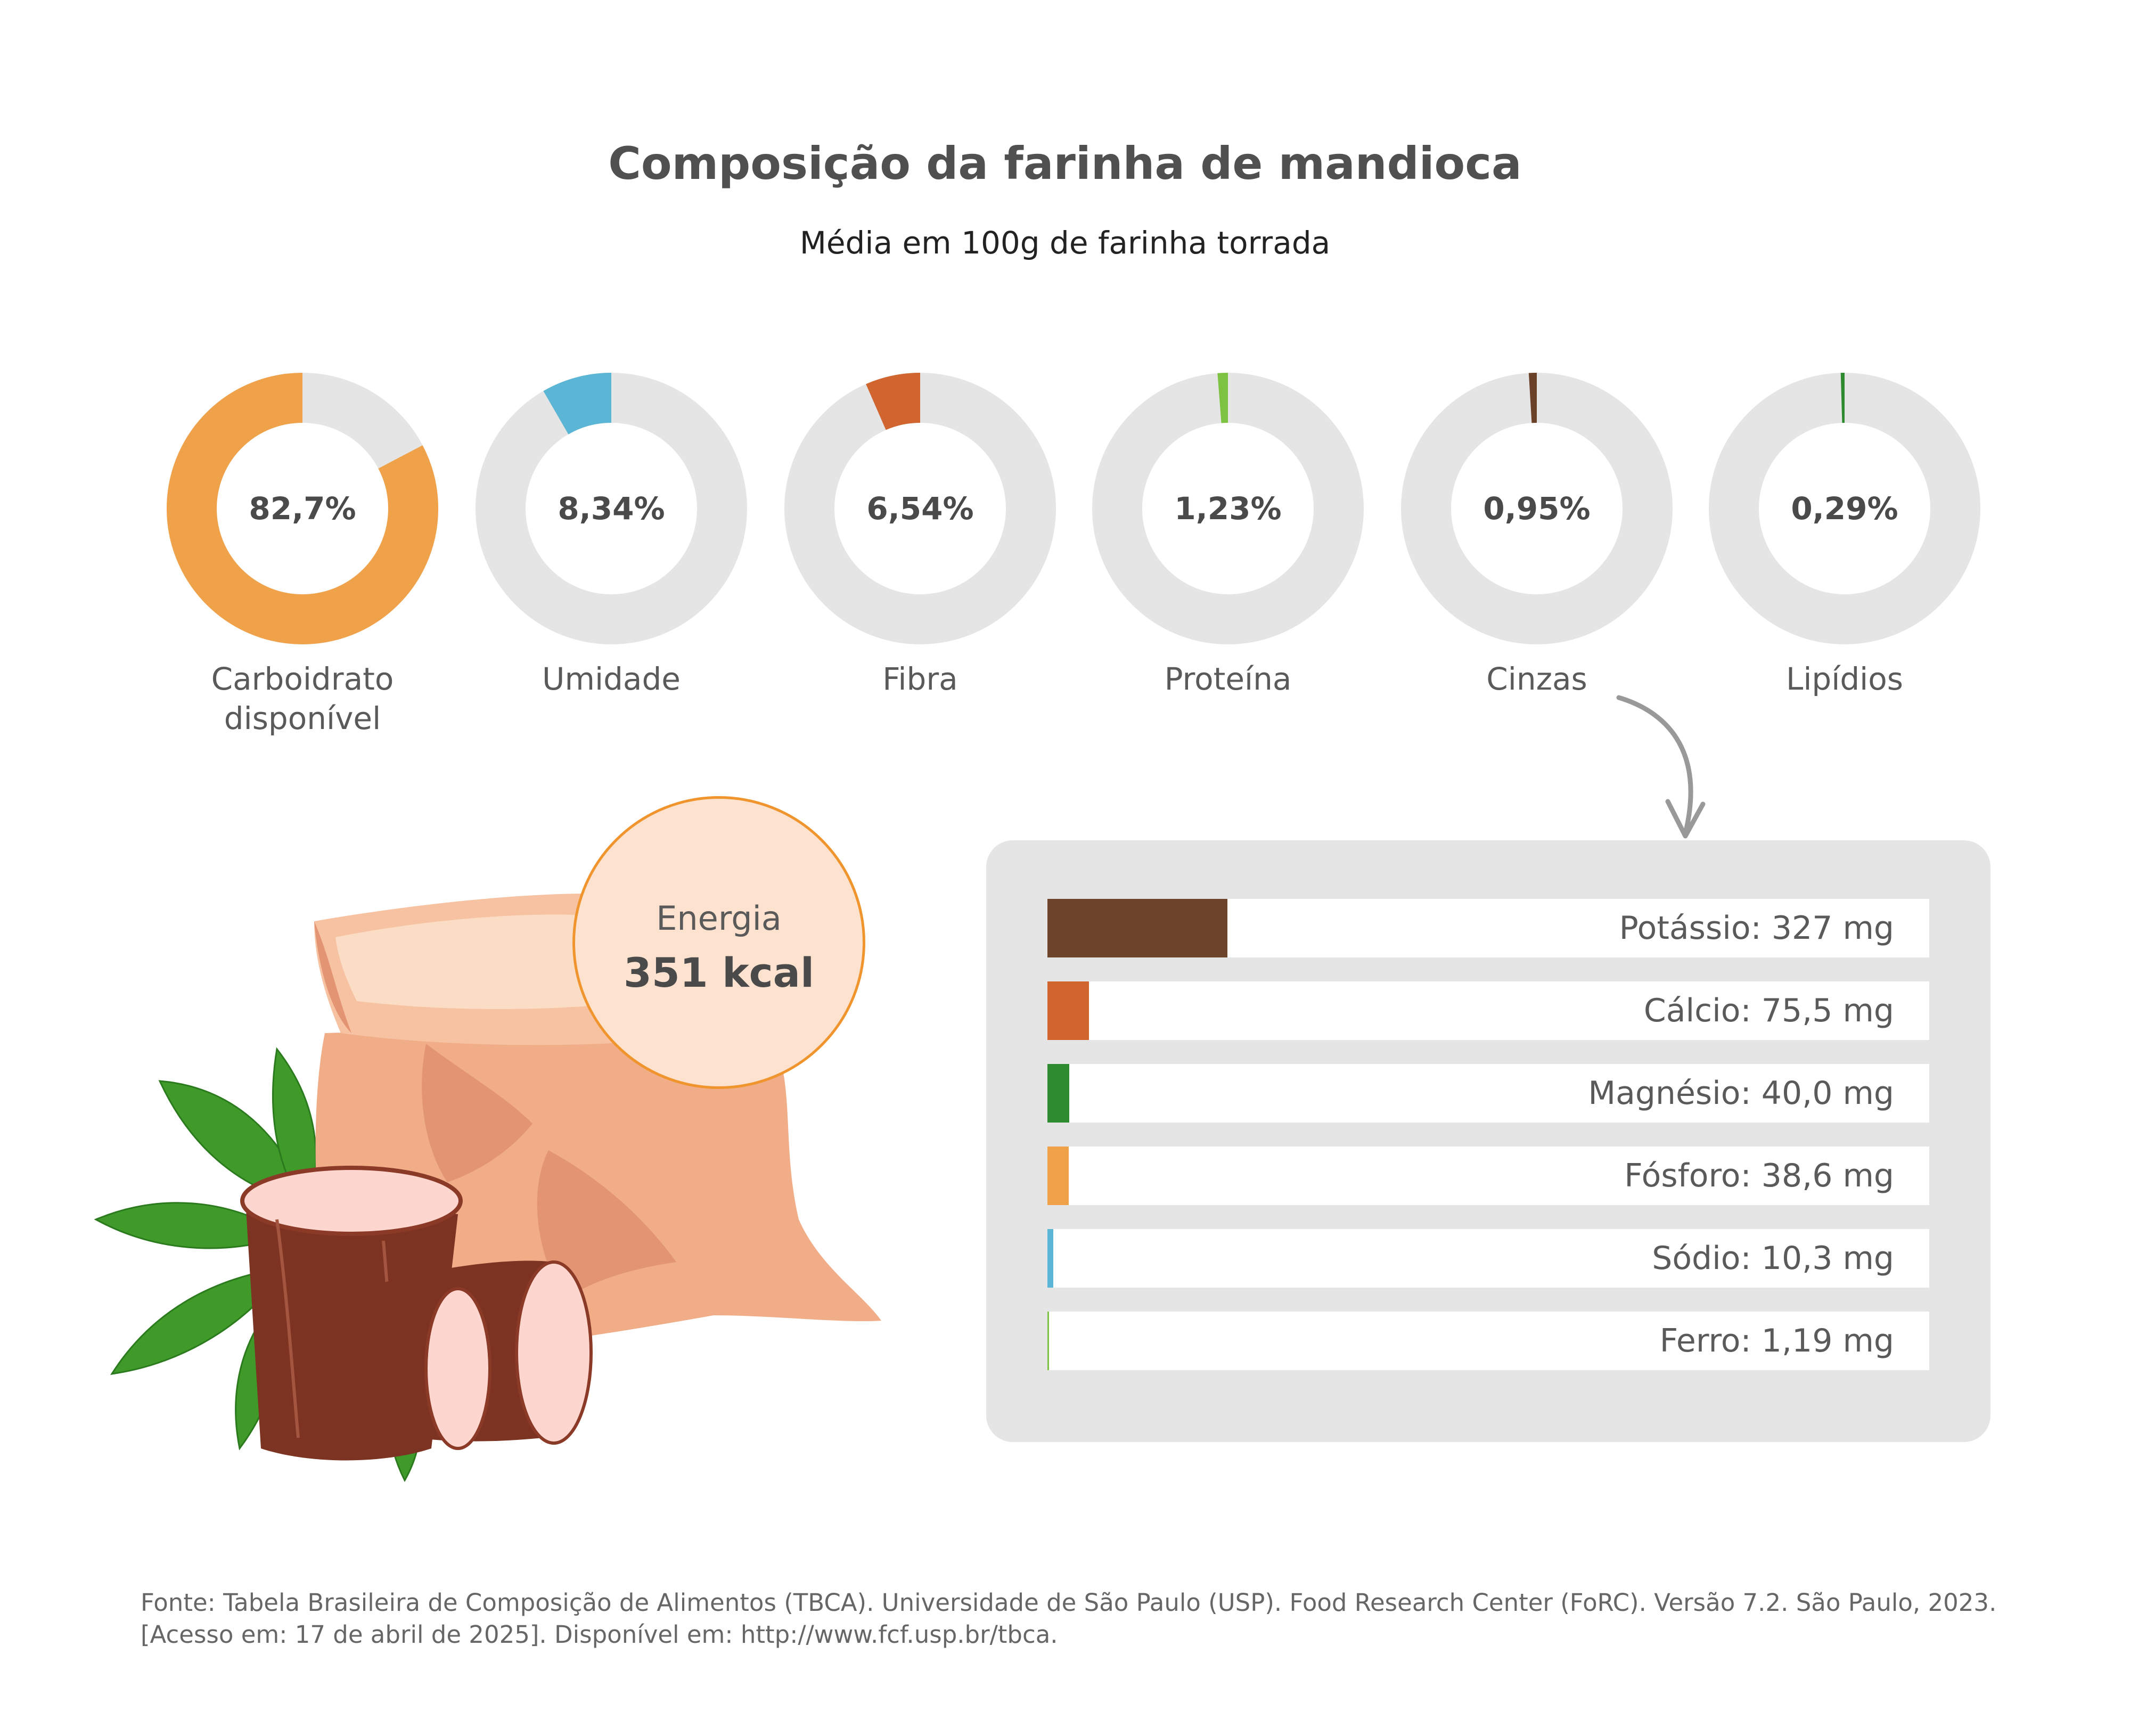  What do you see at coordinates (1065, 243) in the screenshot?
I see `chart-subtitle: Média em 100g de farinha torrada` at bounding box center [1065, 243].